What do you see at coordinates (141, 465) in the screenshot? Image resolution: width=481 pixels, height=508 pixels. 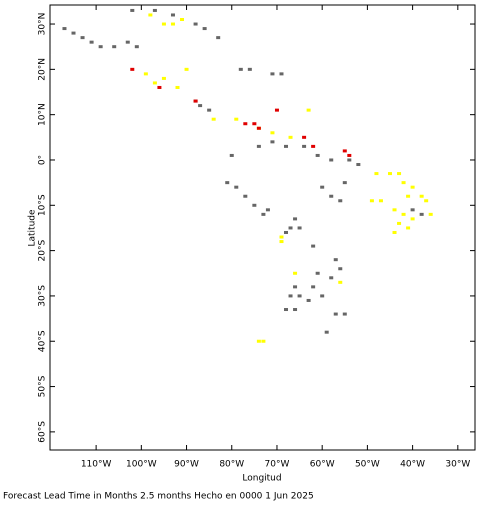 I see `x-tick-label: 100°W` at bounding box center [141, 465].